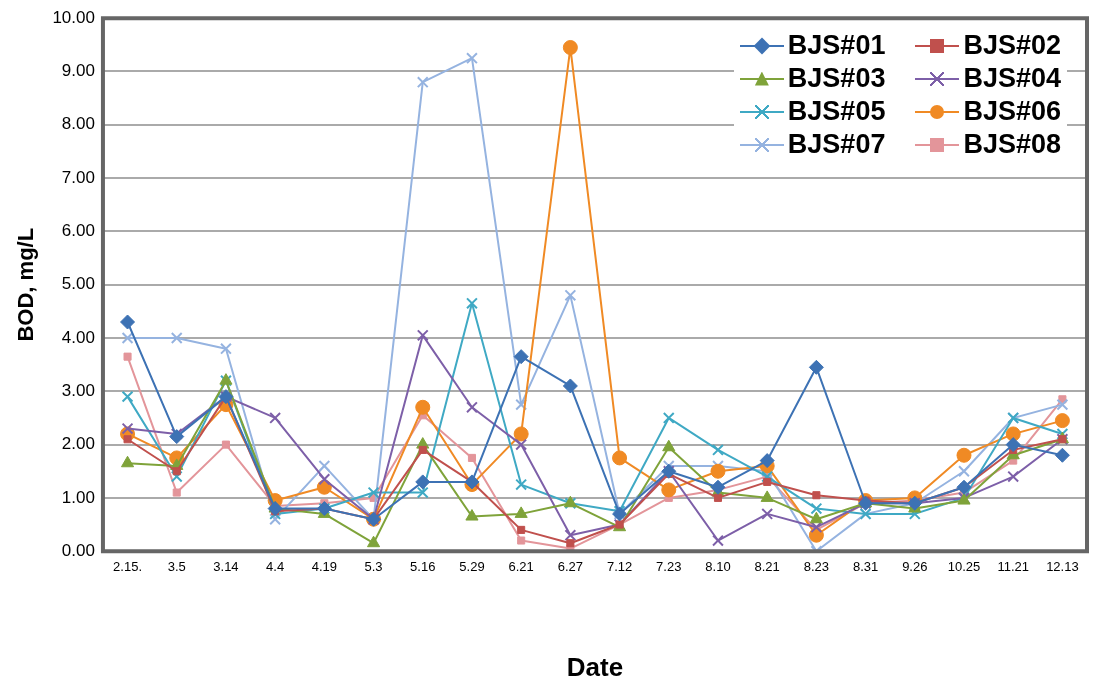  I want to click on y-tick-label: 5.00, so click(78, 284).